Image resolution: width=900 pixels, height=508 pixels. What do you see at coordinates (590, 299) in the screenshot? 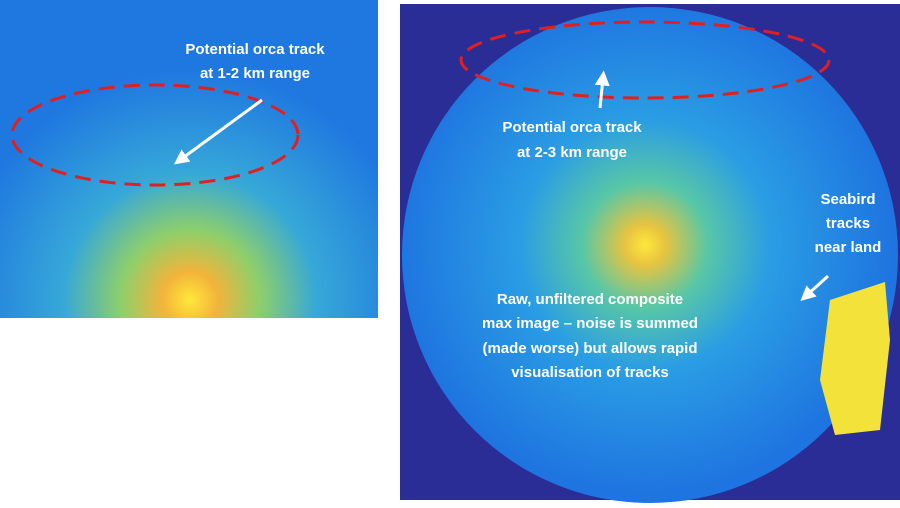
I see `caption: Raw, unfiltered composite` at bounding box center [590, 299].